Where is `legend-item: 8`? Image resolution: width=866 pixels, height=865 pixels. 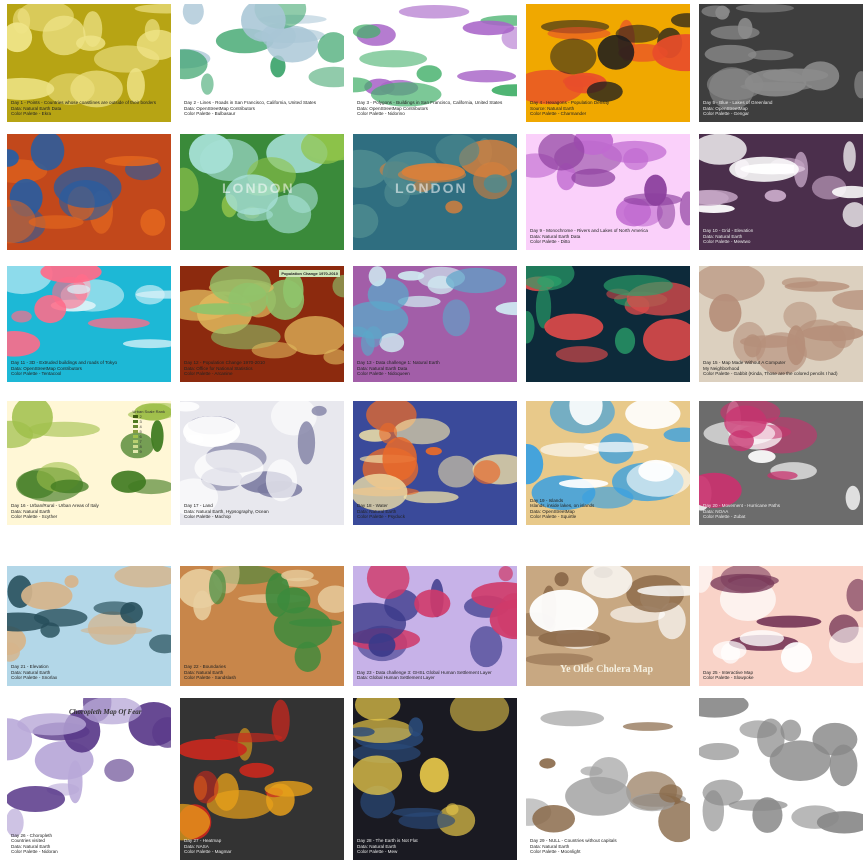 legend-item: 8 is located at coordinates (148, 446).